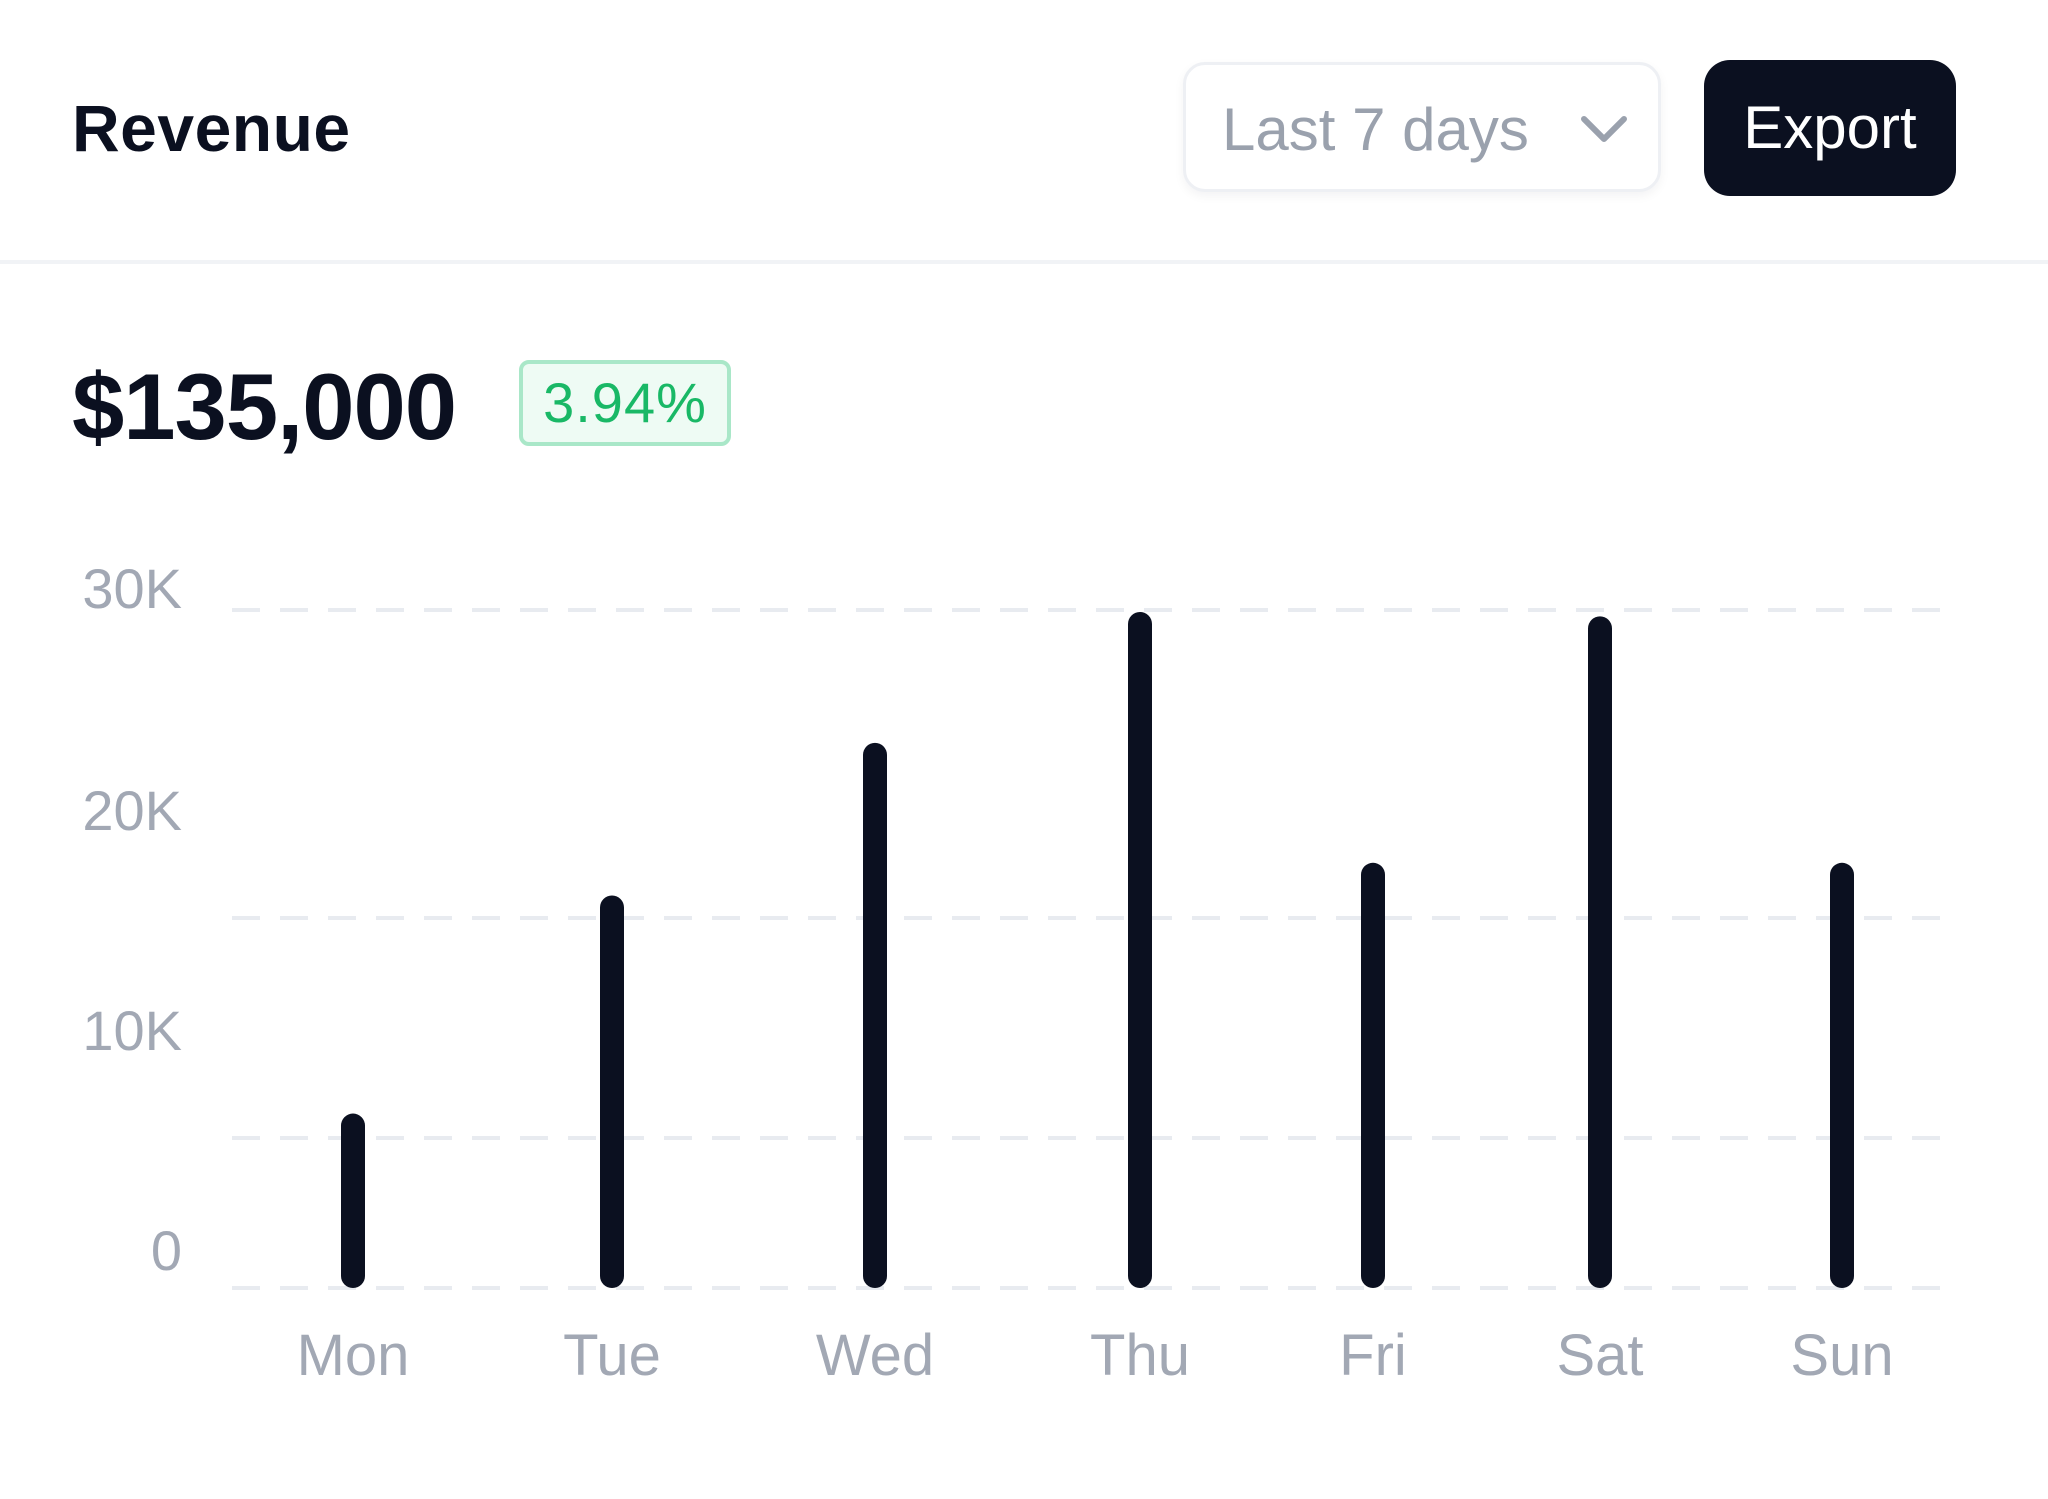 This screenshot has height=1499, width=2048. What do you see at coordinates (875, 1355) in the screenshot?
I see `x-tick-label: Wed` at bounding box center [875, 1355].